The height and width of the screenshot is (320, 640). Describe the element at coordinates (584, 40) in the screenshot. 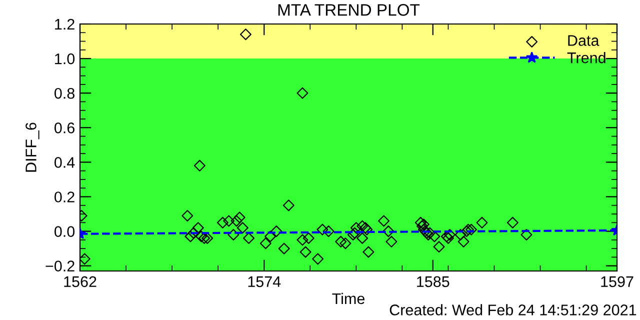

I see `legend-label: Data` at that location.